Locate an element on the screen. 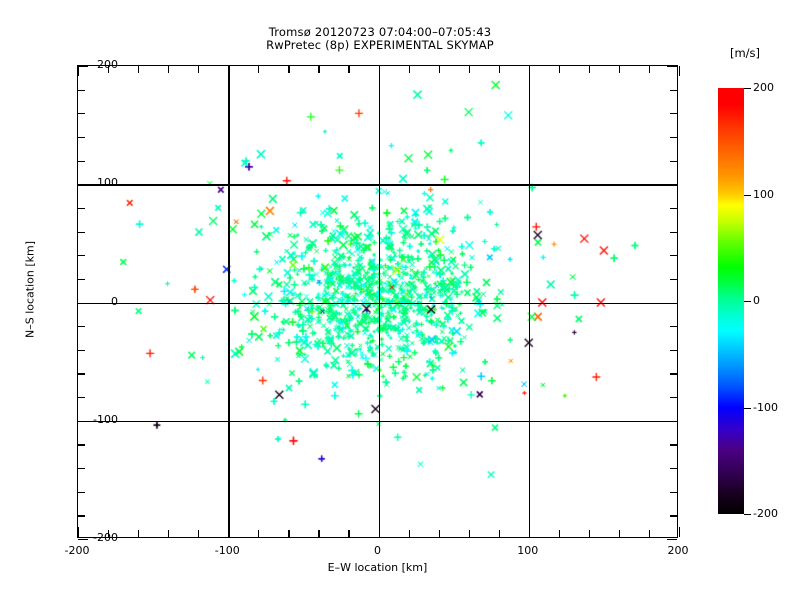 The height and width of the screenshot is (600, 800). colorbar-tick-label: 0 is located at coordinates (756, 300).